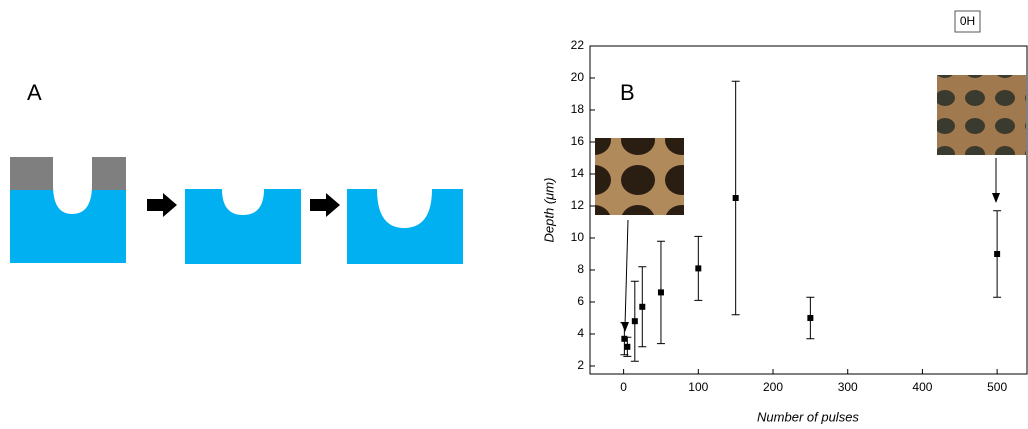 The height and width of the screenshot is (429, 1028). I want to click on inset-arrow, so click(626, 273).